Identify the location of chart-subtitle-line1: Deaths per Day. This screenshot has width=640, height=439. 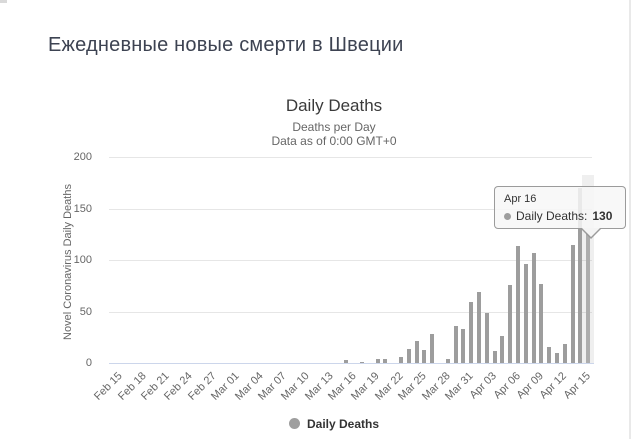
(334, 127).